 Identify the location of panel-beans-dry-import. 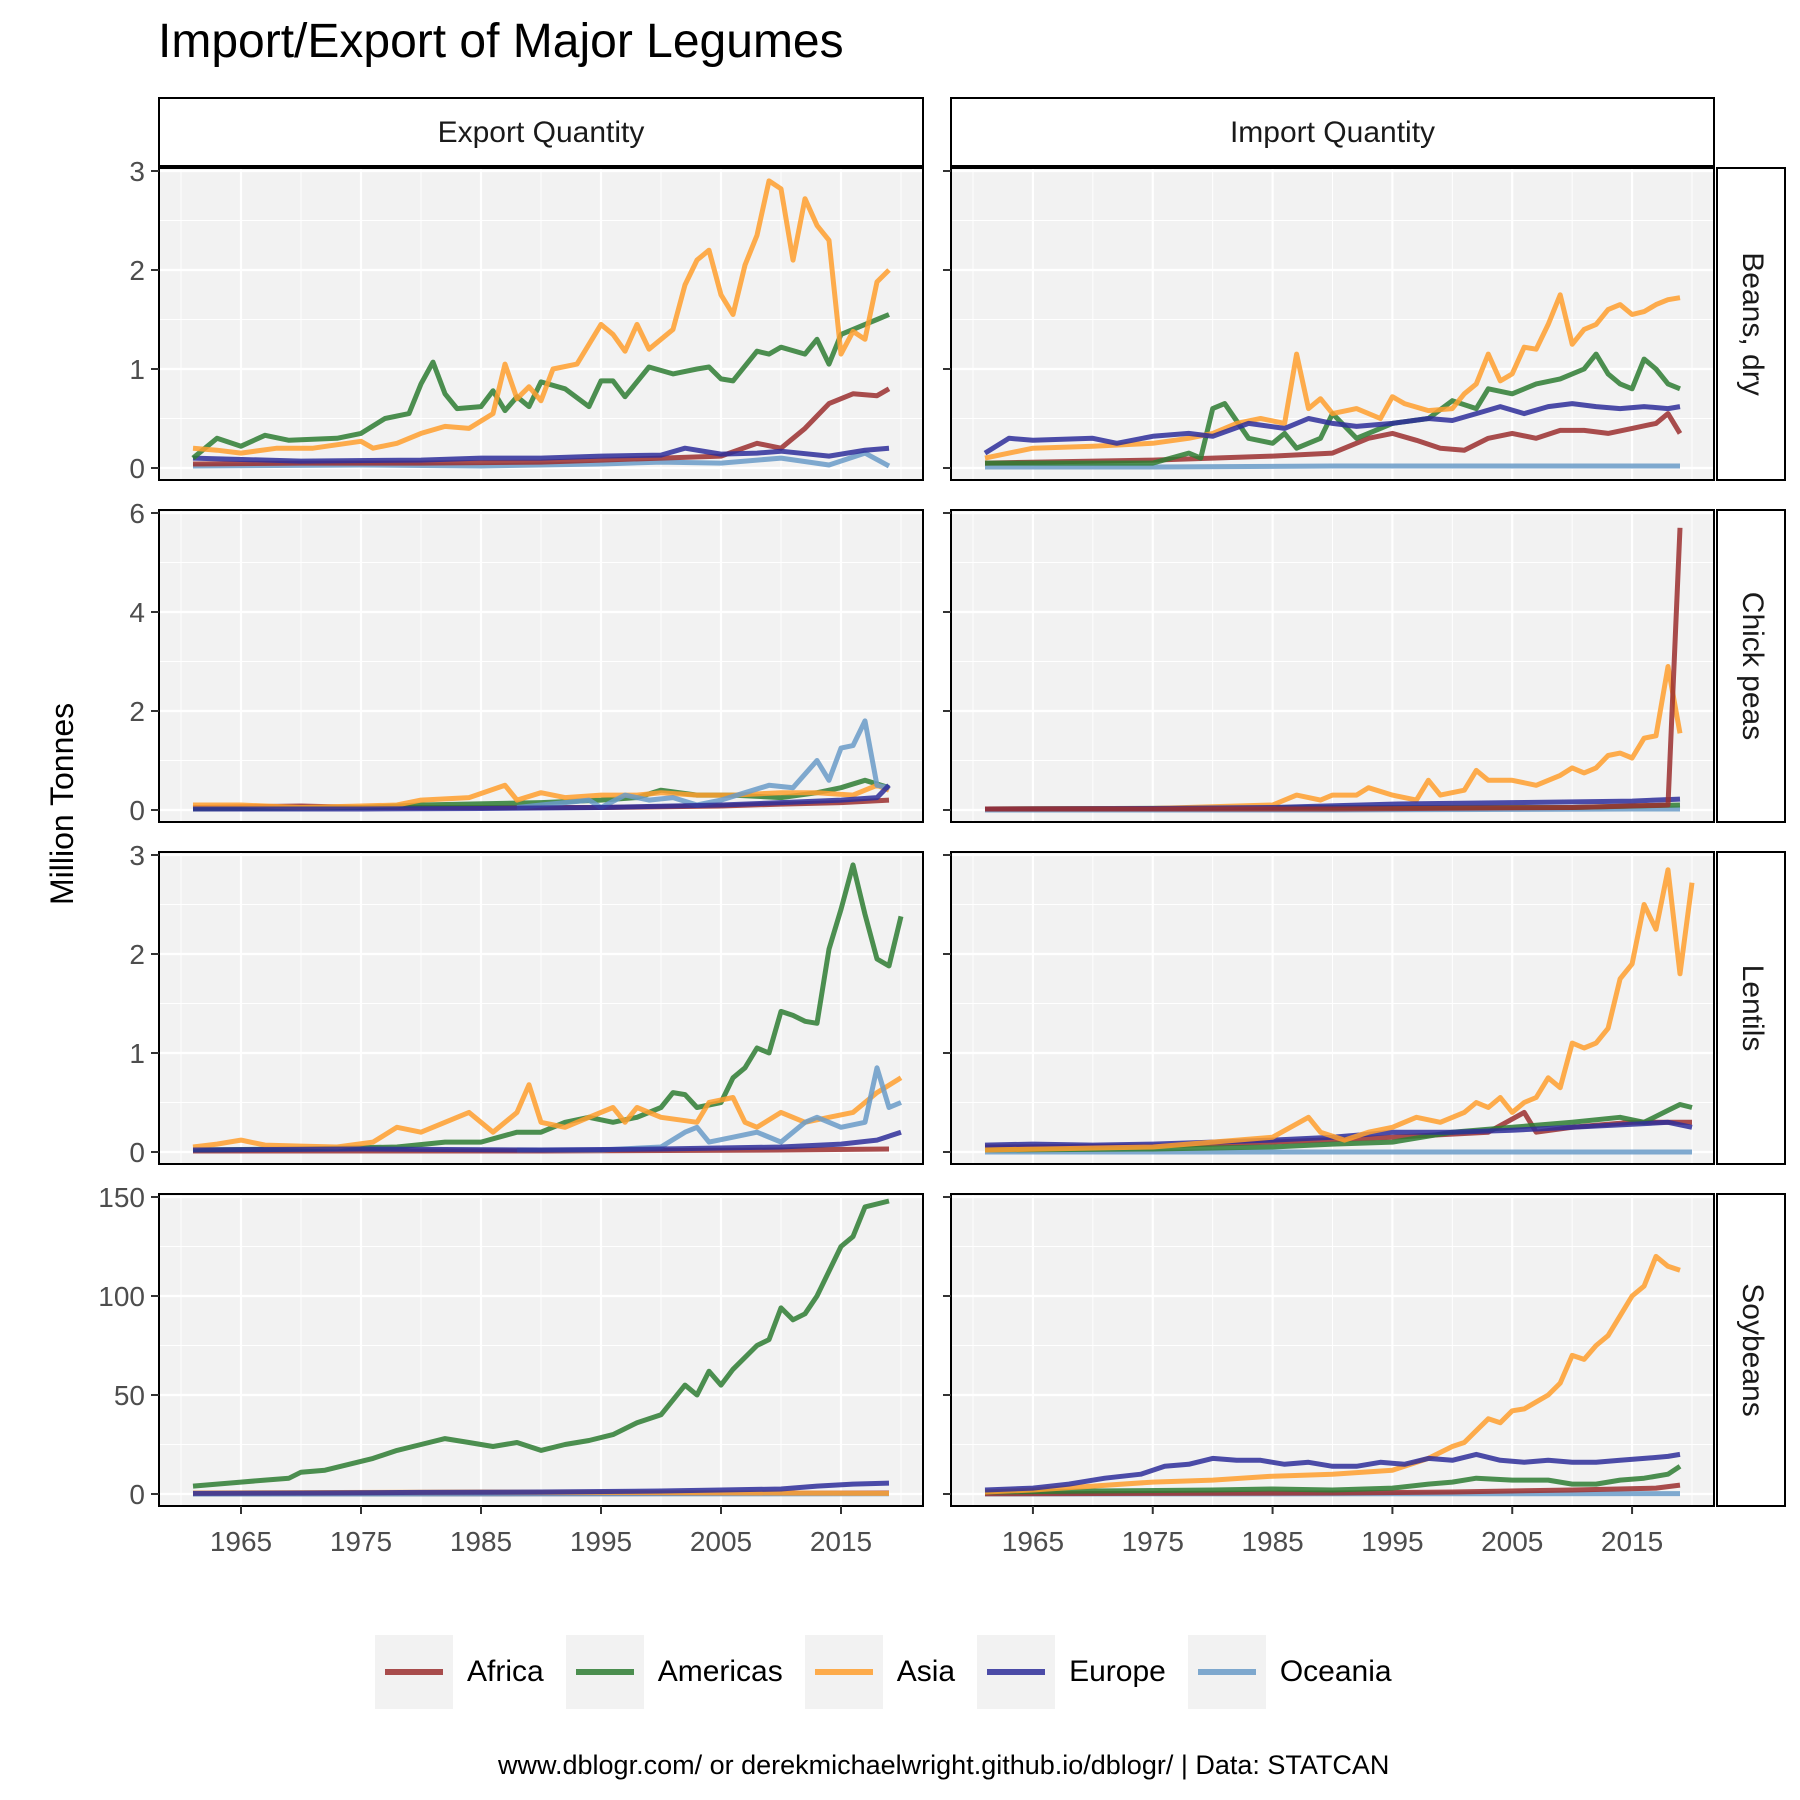
(1329, 324).